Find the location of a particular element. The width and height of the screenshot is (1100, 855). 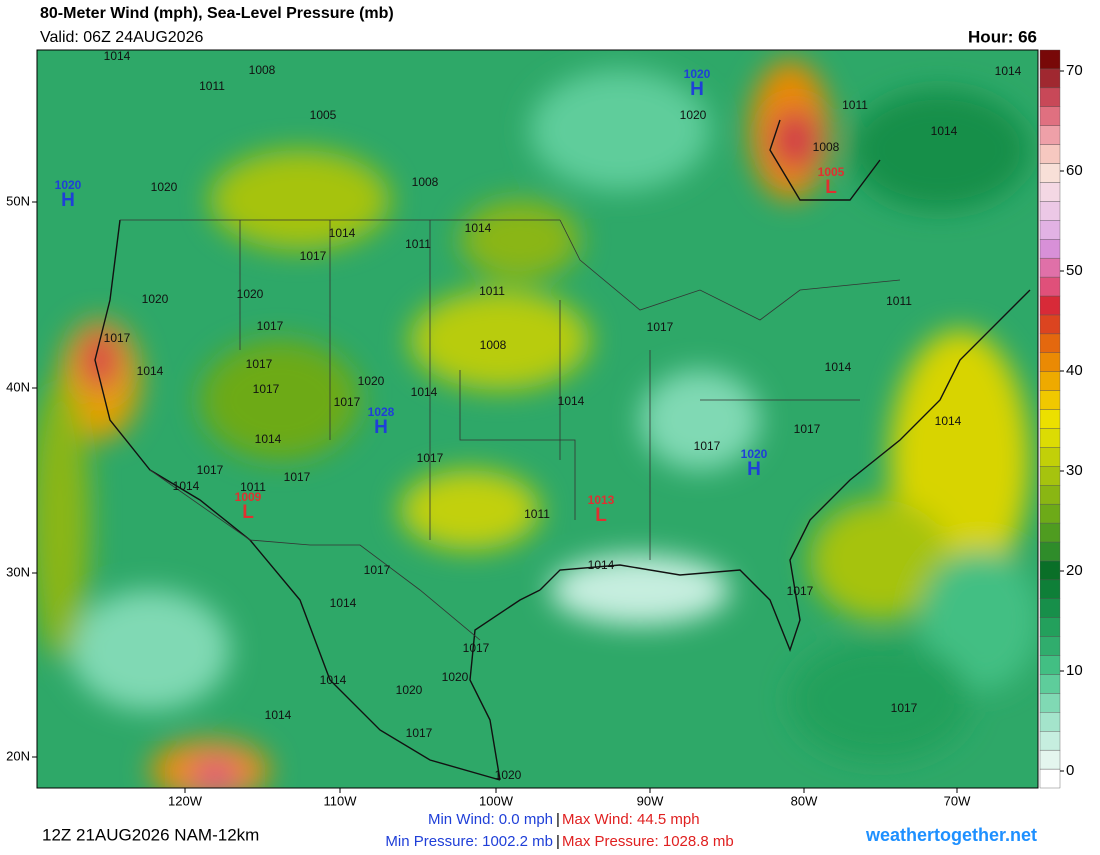

colorbar-label: 30 is located at coordinates (1074, 470).